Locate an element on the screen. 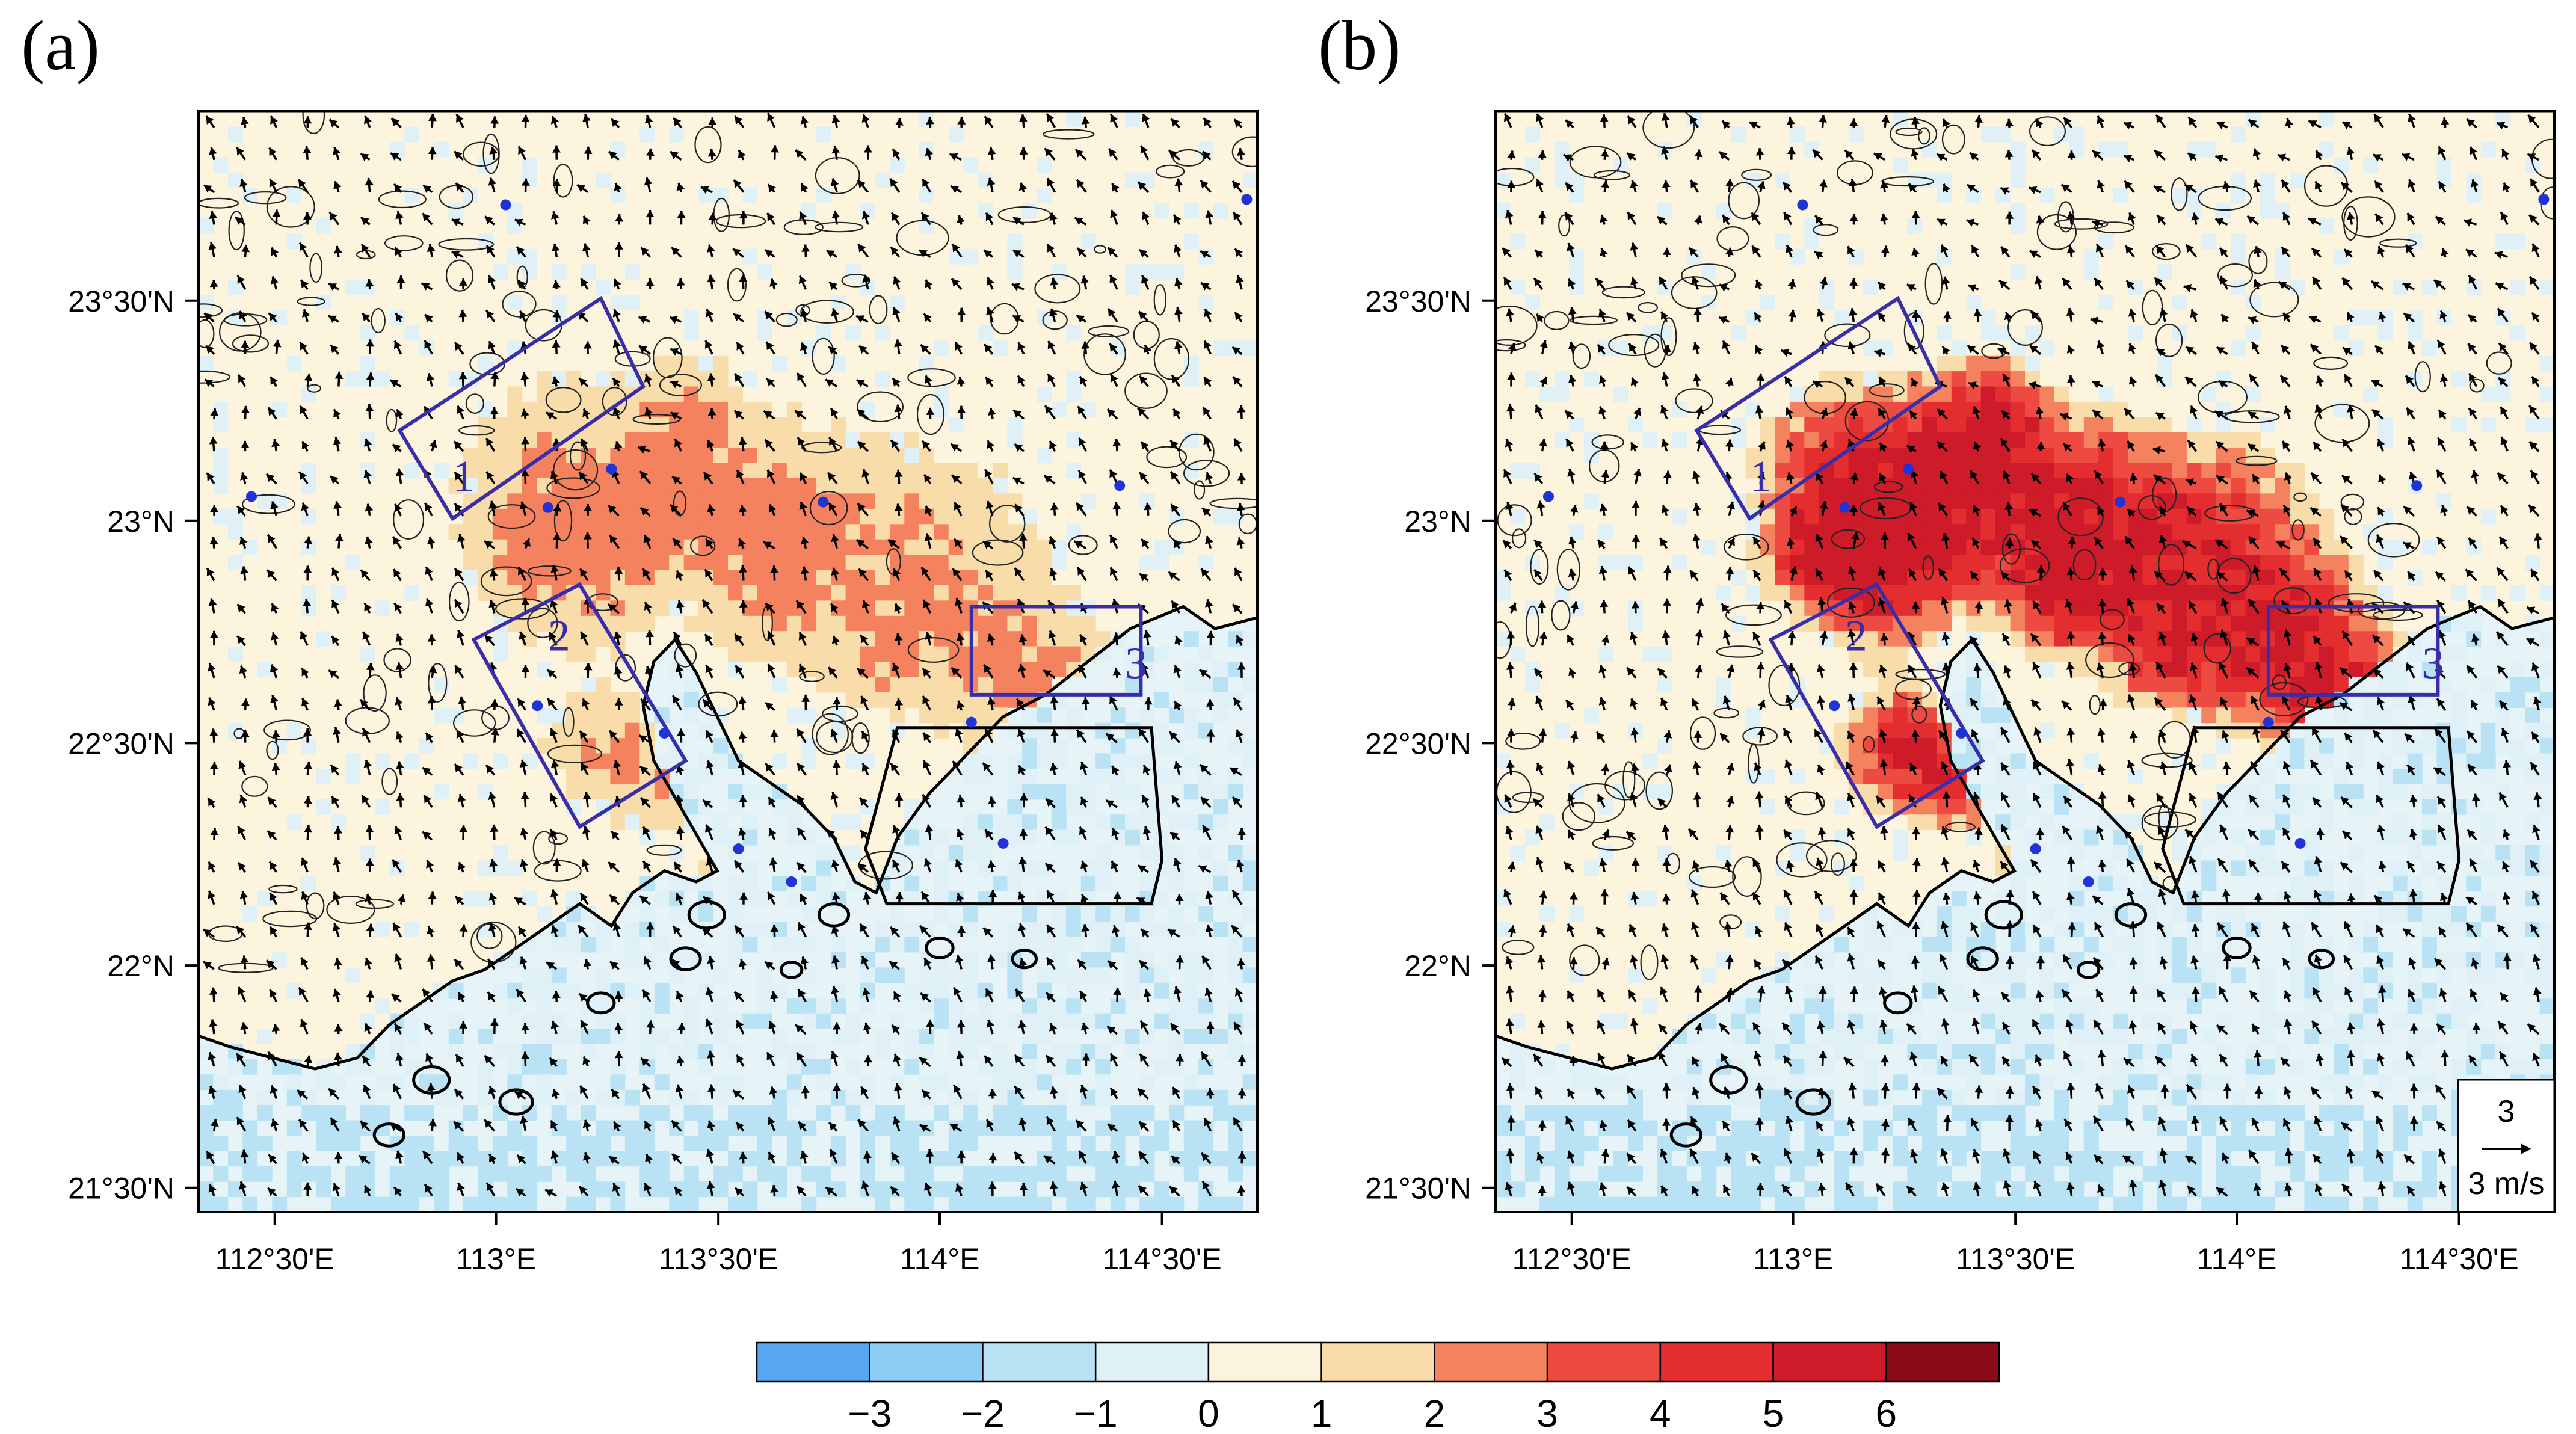 Image resolution: width=2576 pixels, height=1434 pixels. colorbar-label: −3 is located at coordinates (870, 1413).